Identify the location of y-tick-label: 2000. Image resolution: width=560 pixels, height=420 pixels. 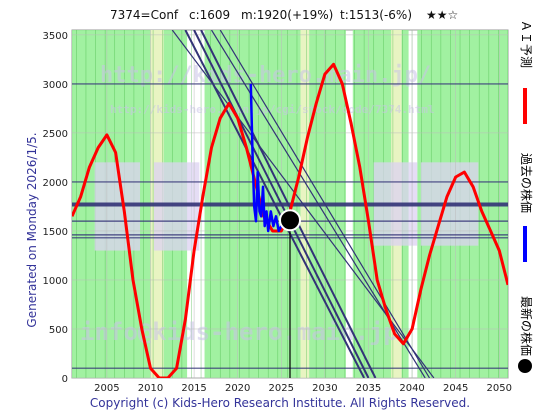
(55, 183).